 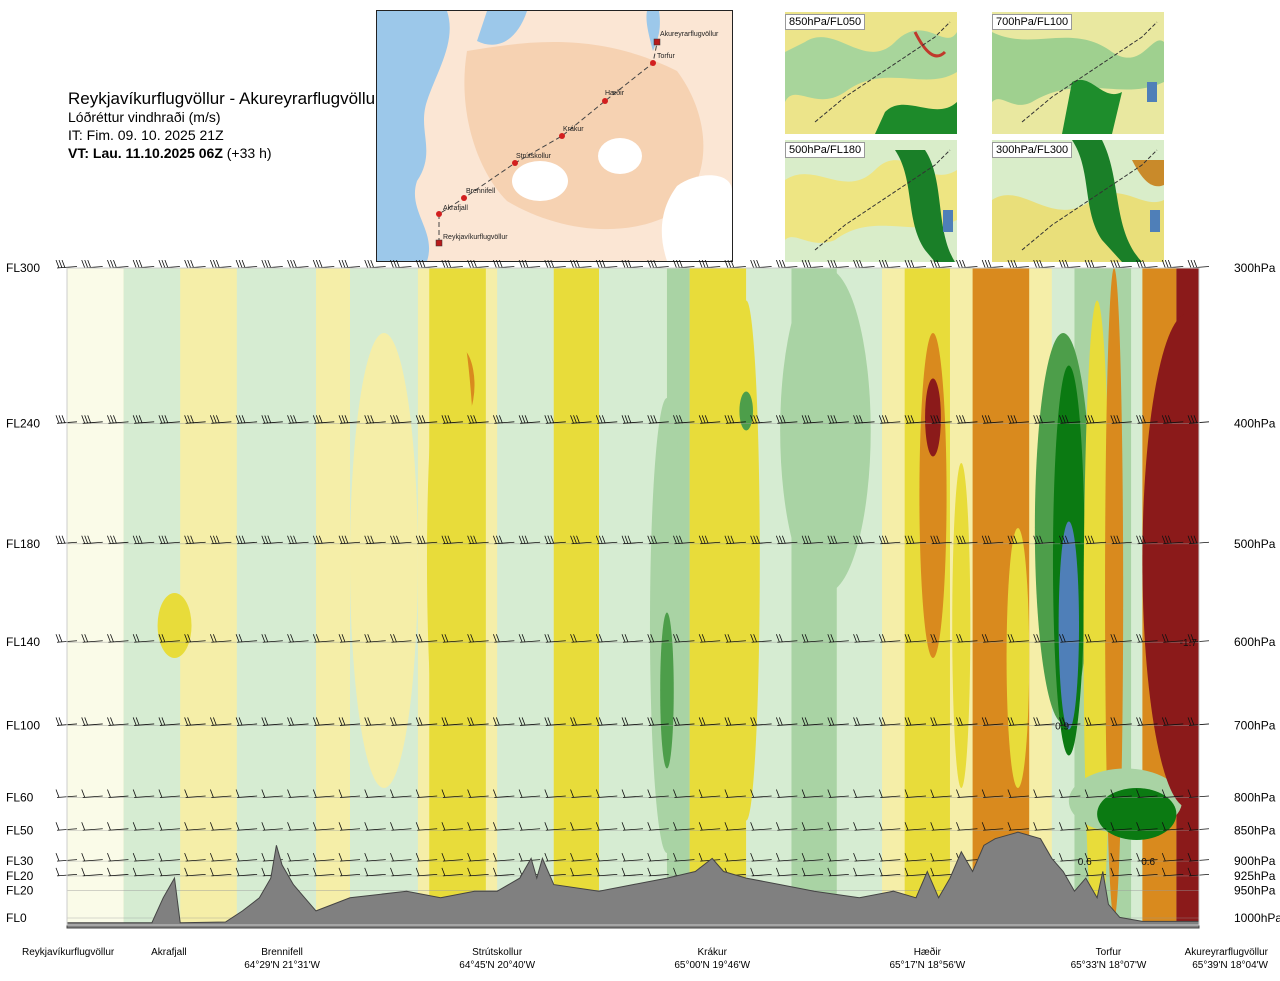 What do you see at coordinates (657, 42) in the screenshot?
I see `waypoint-akureyrarflugvollur` at bounding box center [657, 42].